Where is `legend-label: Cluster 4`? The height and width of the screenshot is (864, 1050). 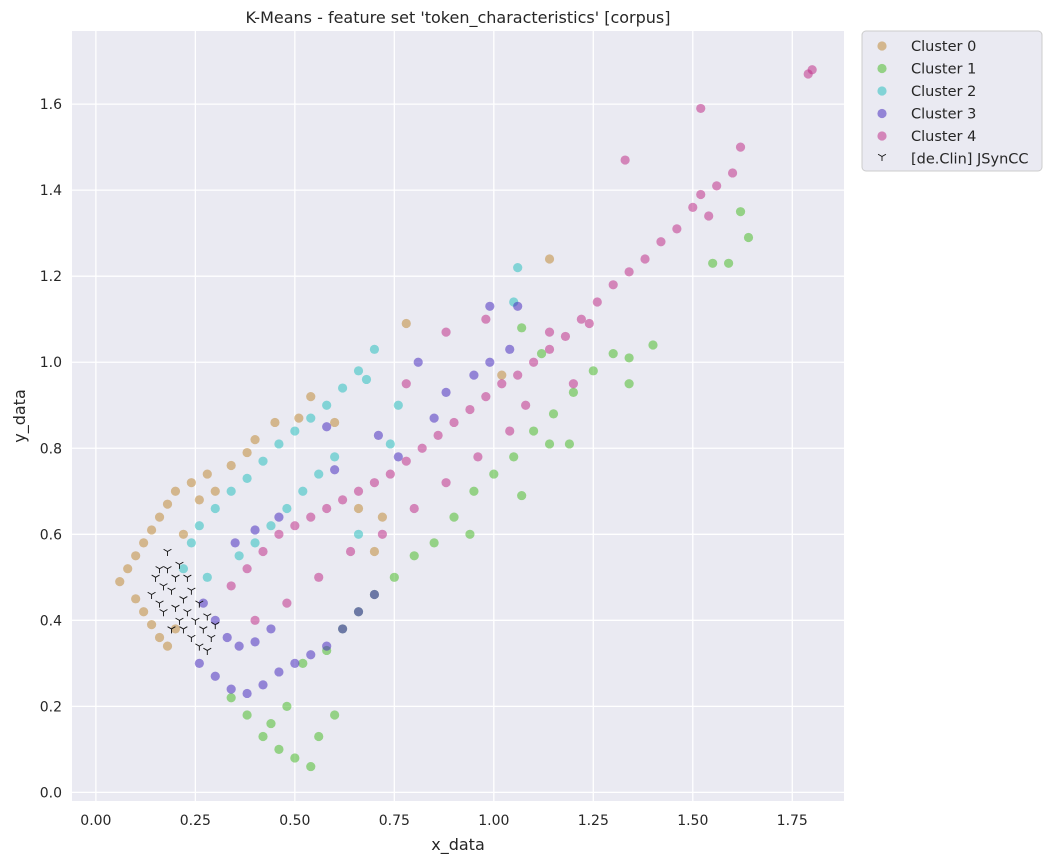 legend-label: Cluster 4 is located at coordinates (943, 137).